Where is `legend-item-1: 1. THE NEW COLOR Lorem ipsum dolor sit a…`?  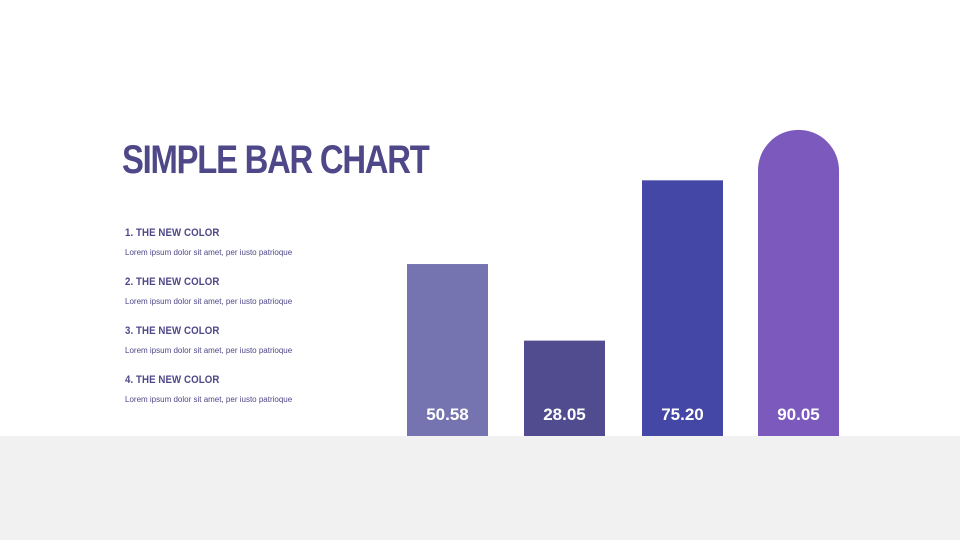 legend-item-1: 1. THE NEW COLOR Lorem ipsum dolor sit a… is located at coordinates (255, 250).